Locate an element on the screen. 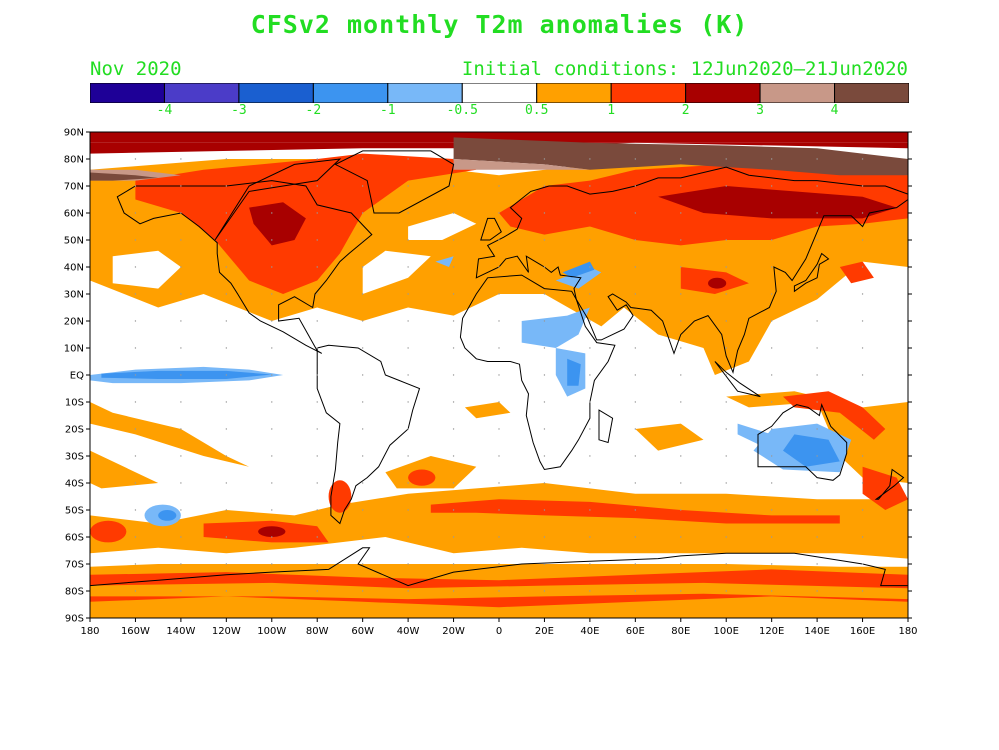 Image resolution: width=999 pixels, height=750 pixels. colorbar-tick-label: 0.5 is located at coordinates (536, 110).